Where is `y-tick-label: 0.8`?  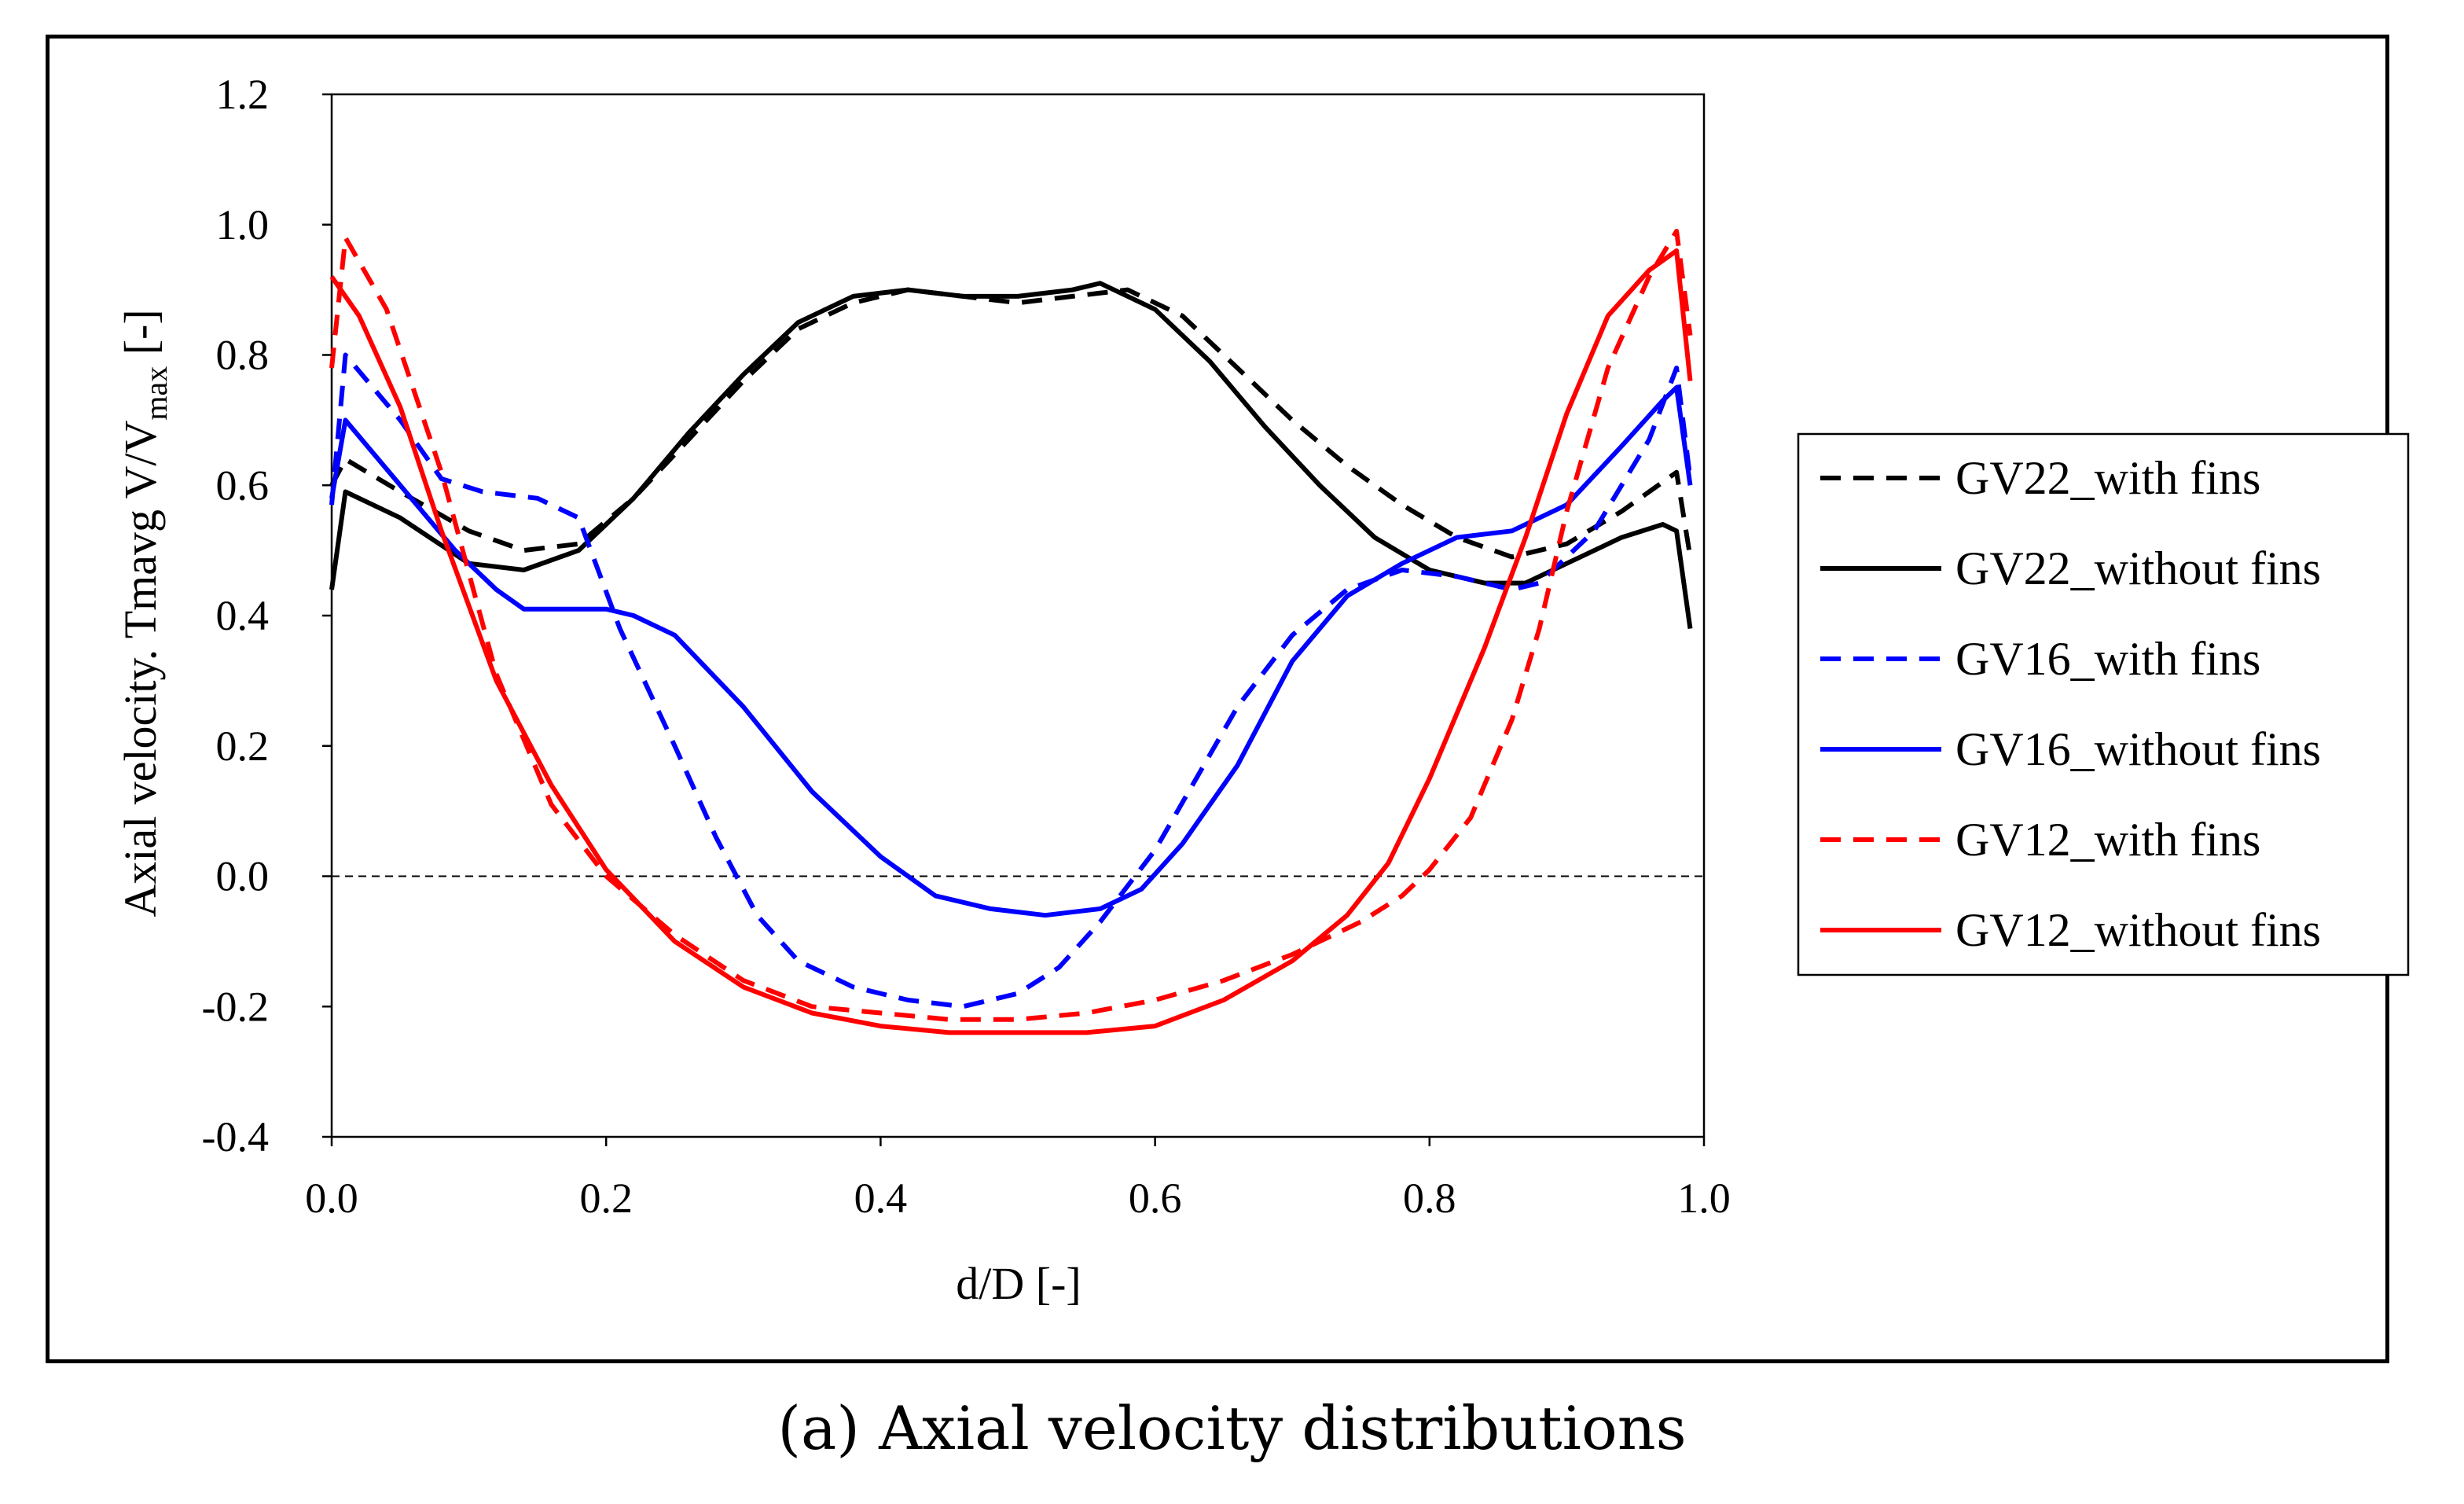
y-tick-label: 0.8 is located at coordinates (243, 355).